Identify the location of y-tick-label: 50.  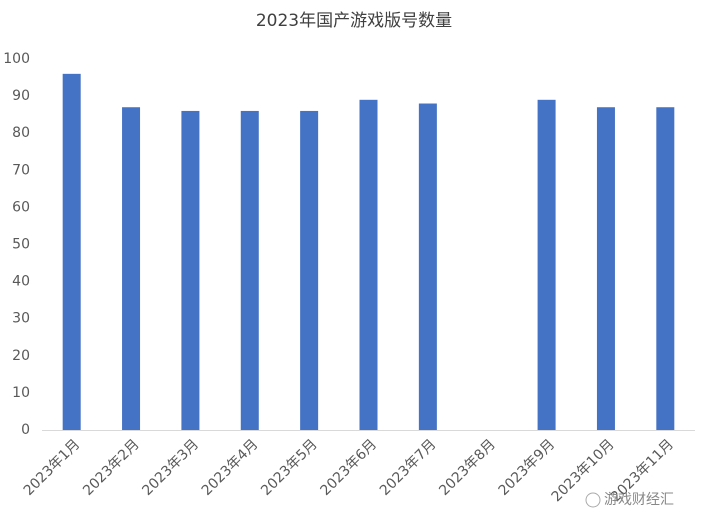
(21, 245).